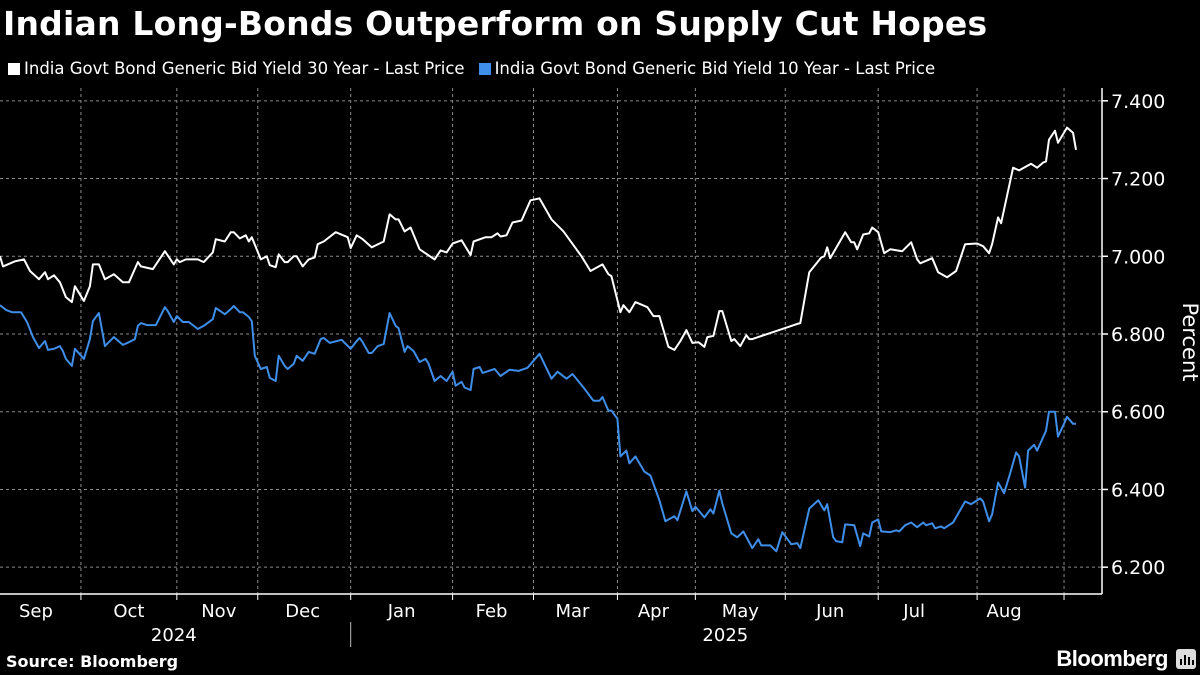 This screenshot has width=1200, height=675. What do you see at coordinates (401, 611) in the screenshot?
I see `x-tick-label-month: Jan` at bounding box center [401, 611].